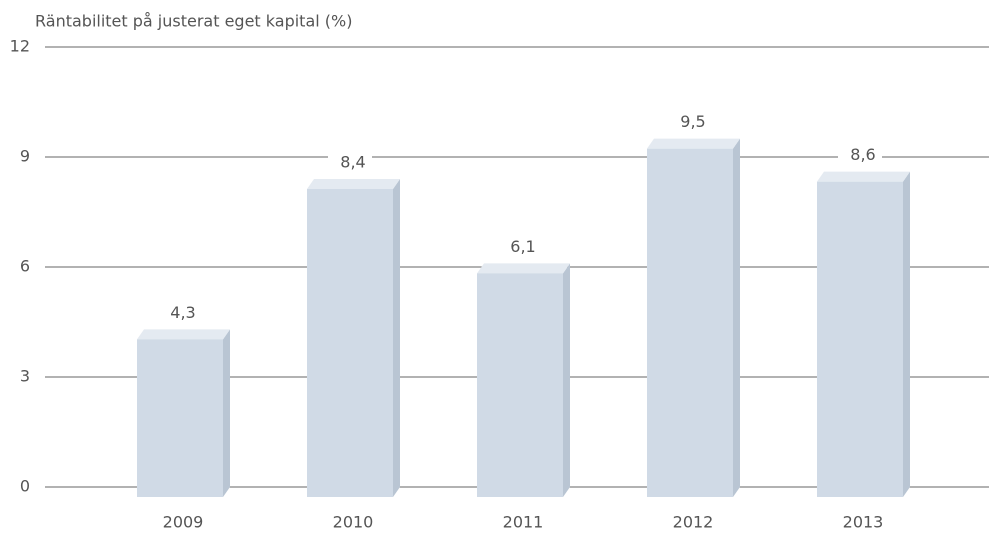  Describe the element at coordinates (863, 522) in the screenshot. I see `x-tick-label: 2013` at that location.